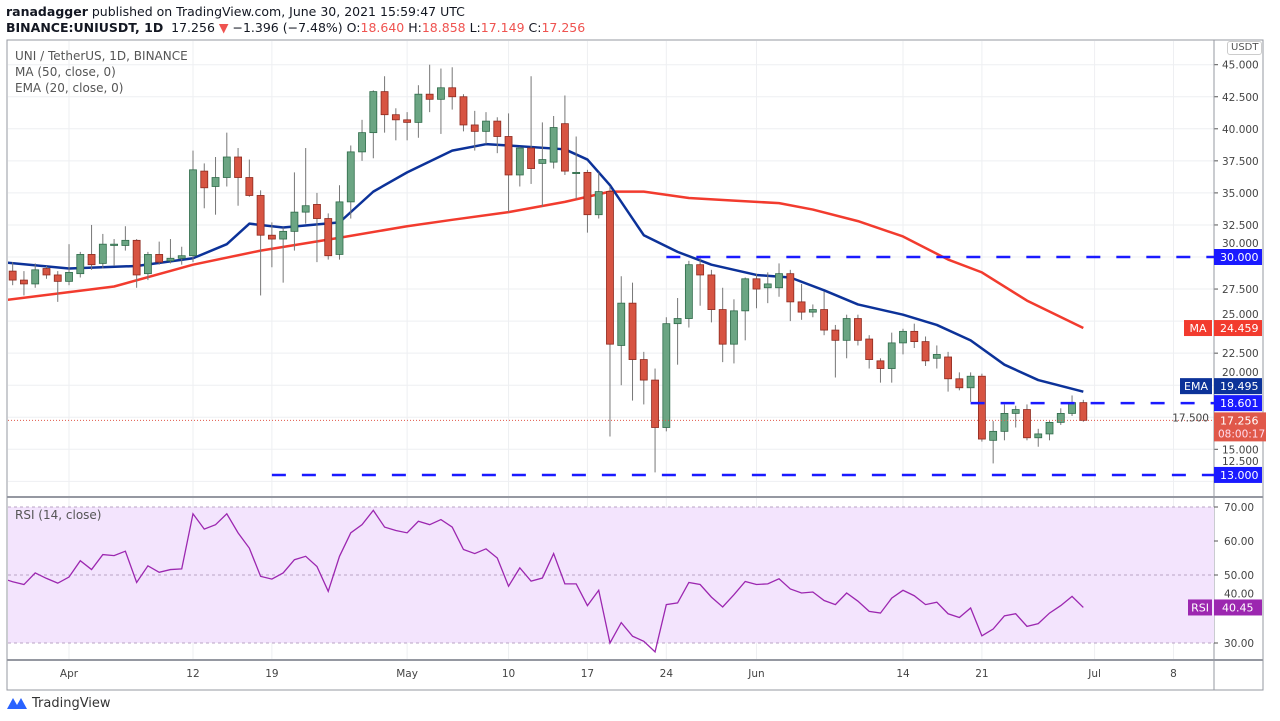  Describe the element at coordinates (1240, 290) in the screenshot. I see `price-tick-label: 27.500` at that location.